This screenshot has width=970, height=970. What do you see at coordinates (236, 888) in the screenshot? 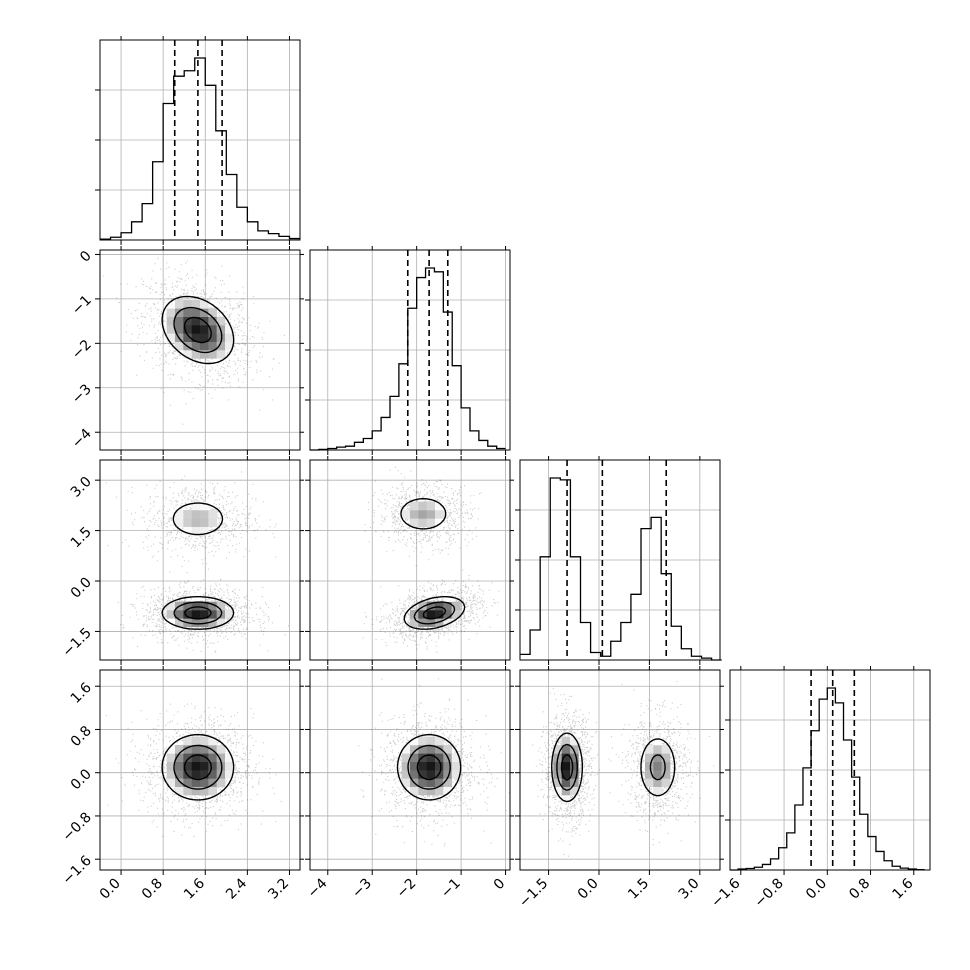
I see `x-tick-label: 2.4` at bounding box center [236, 888].